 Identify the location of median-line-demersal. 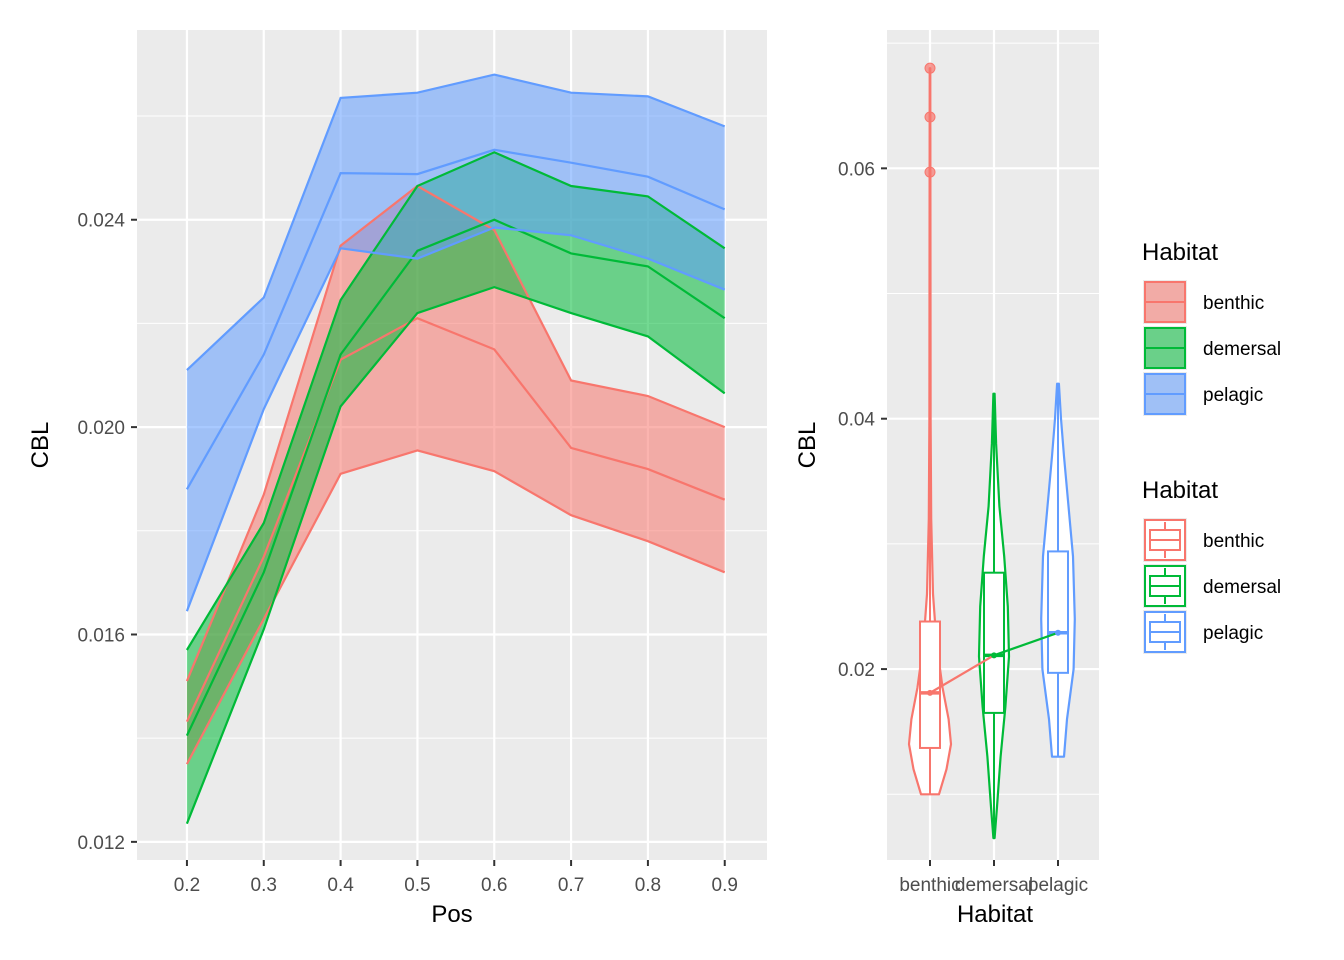
(1026, 644).